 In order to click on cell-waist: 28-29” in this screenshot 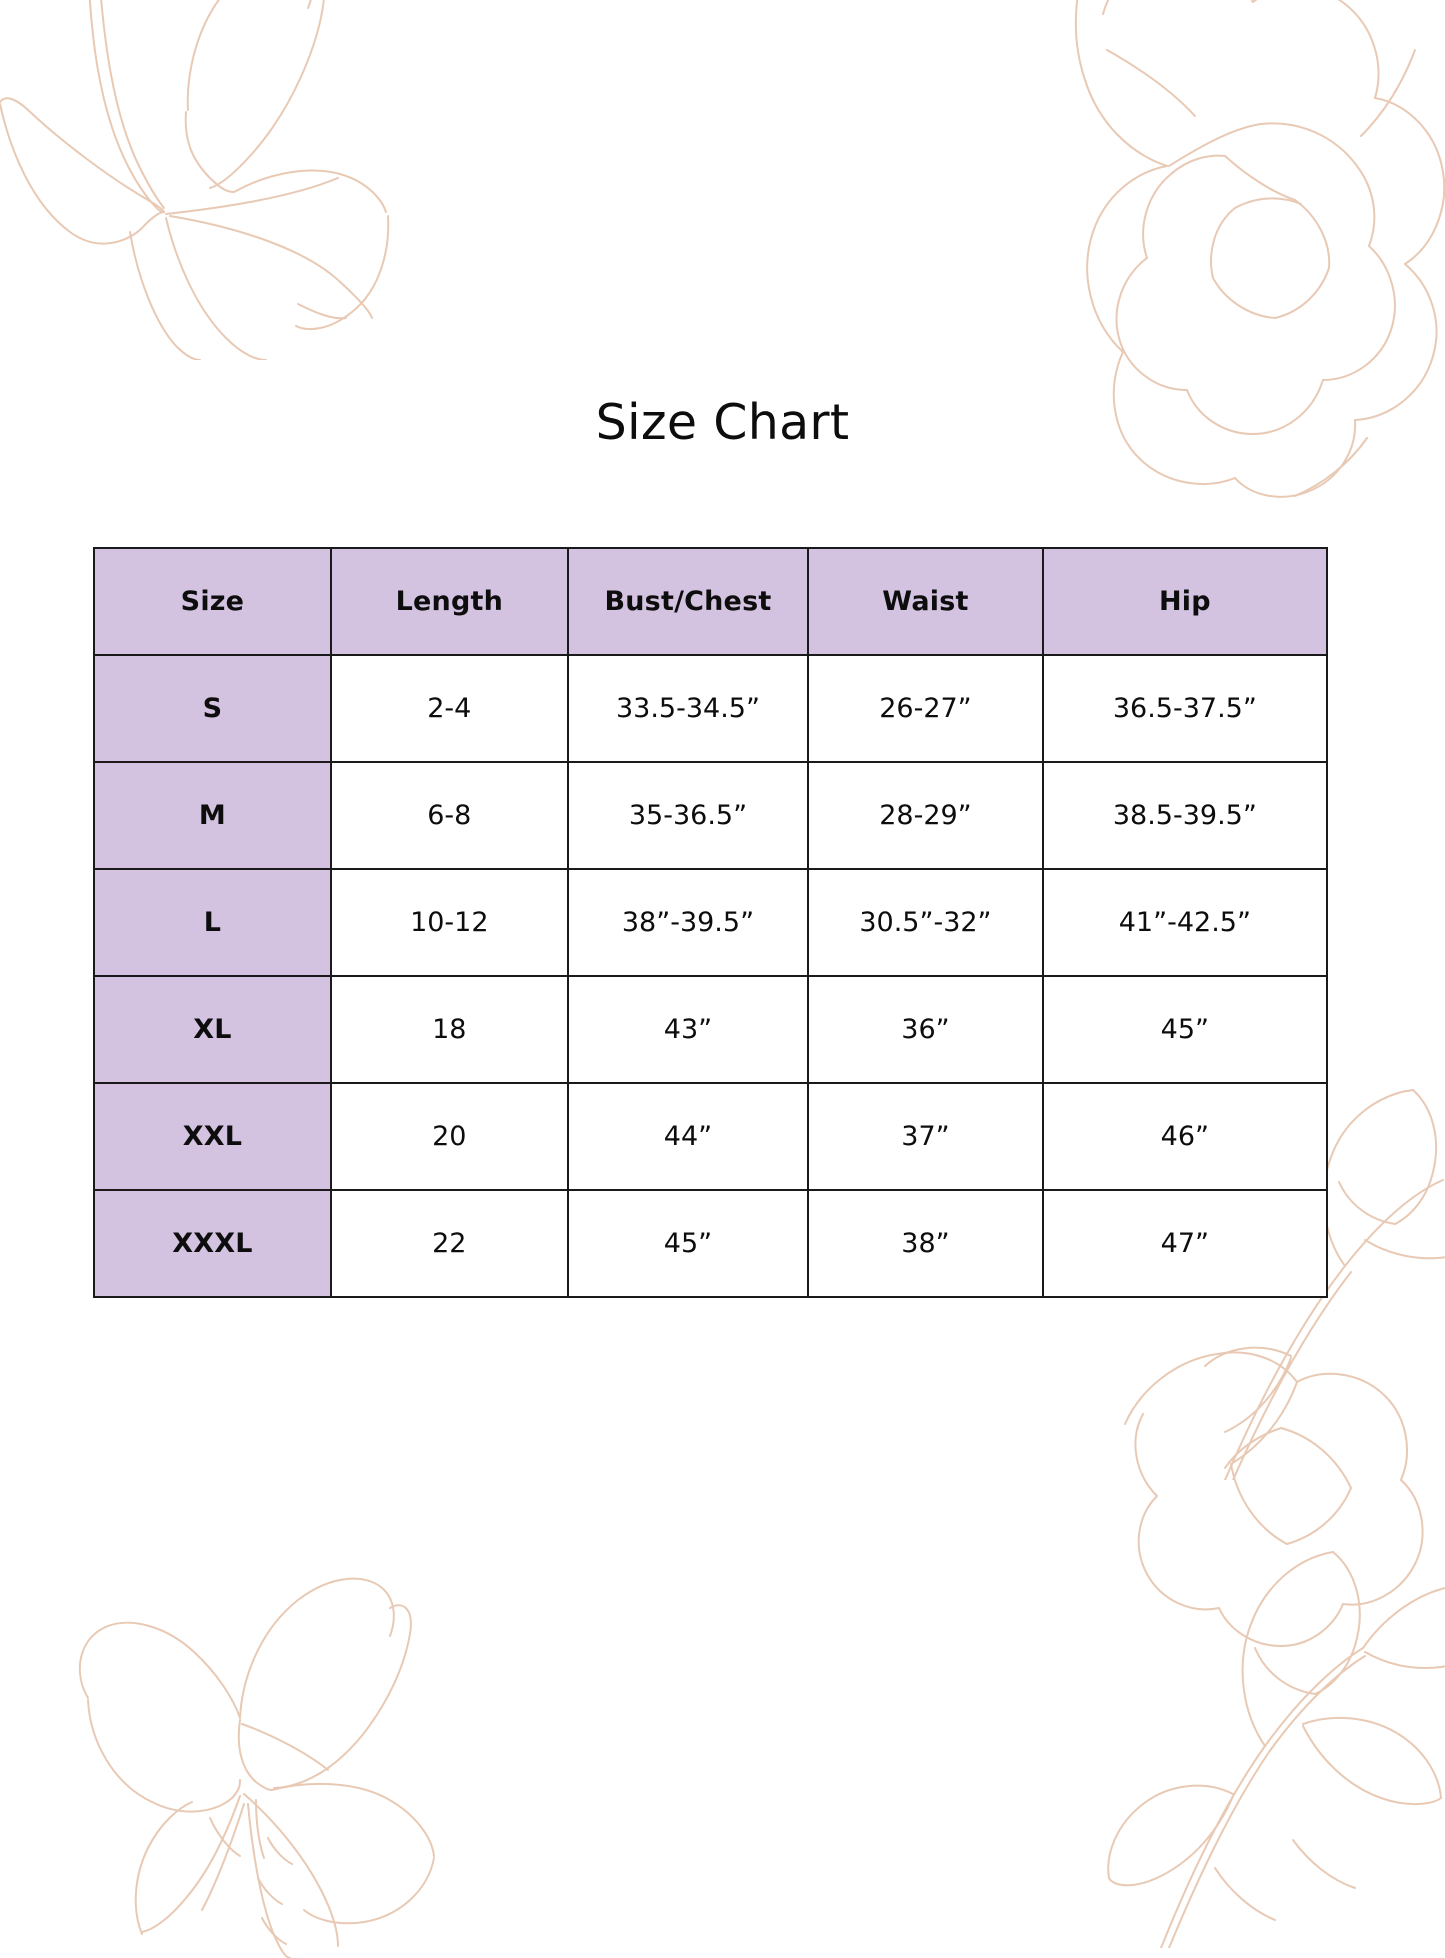, I will do `click(925, 815)`.